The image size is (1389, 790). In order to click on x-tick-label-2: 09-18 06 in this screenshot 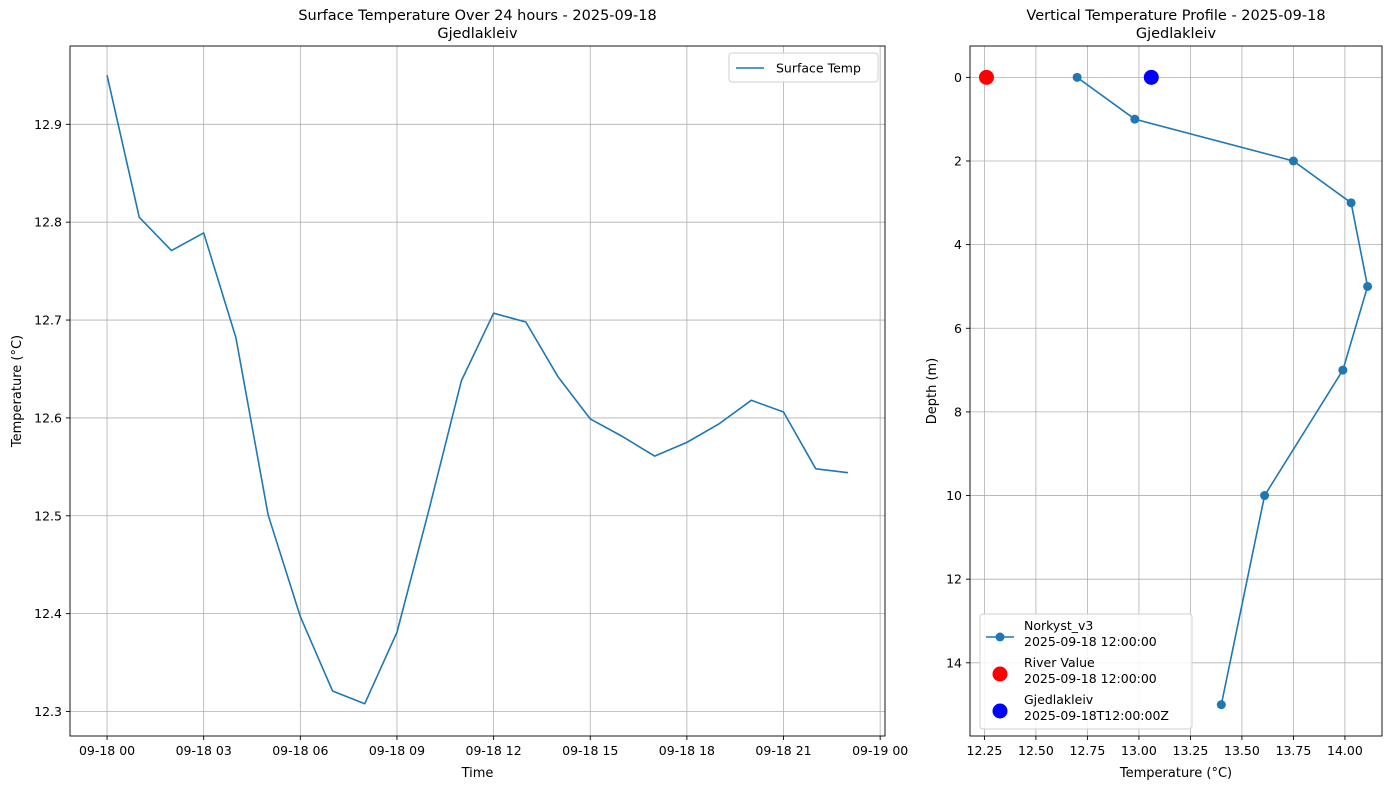, I will do `click(300, 750)`.